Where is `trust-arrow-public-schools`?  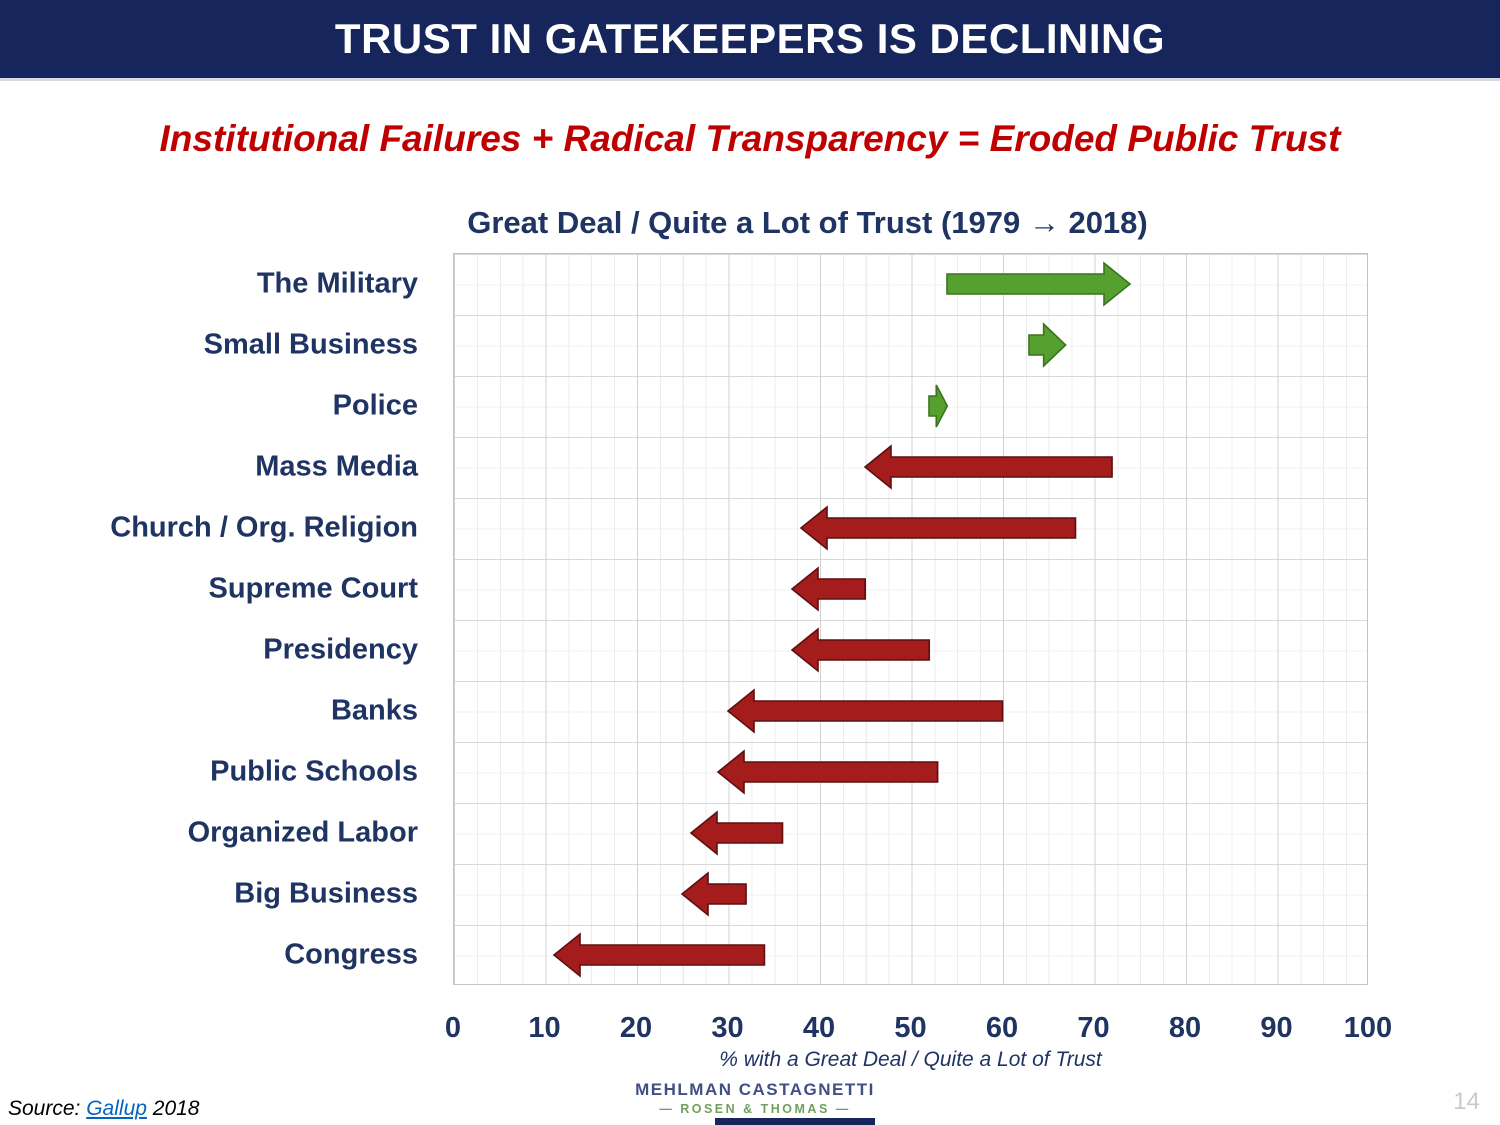
trust-arrow-public-schools is located at coordinates (828, 771).